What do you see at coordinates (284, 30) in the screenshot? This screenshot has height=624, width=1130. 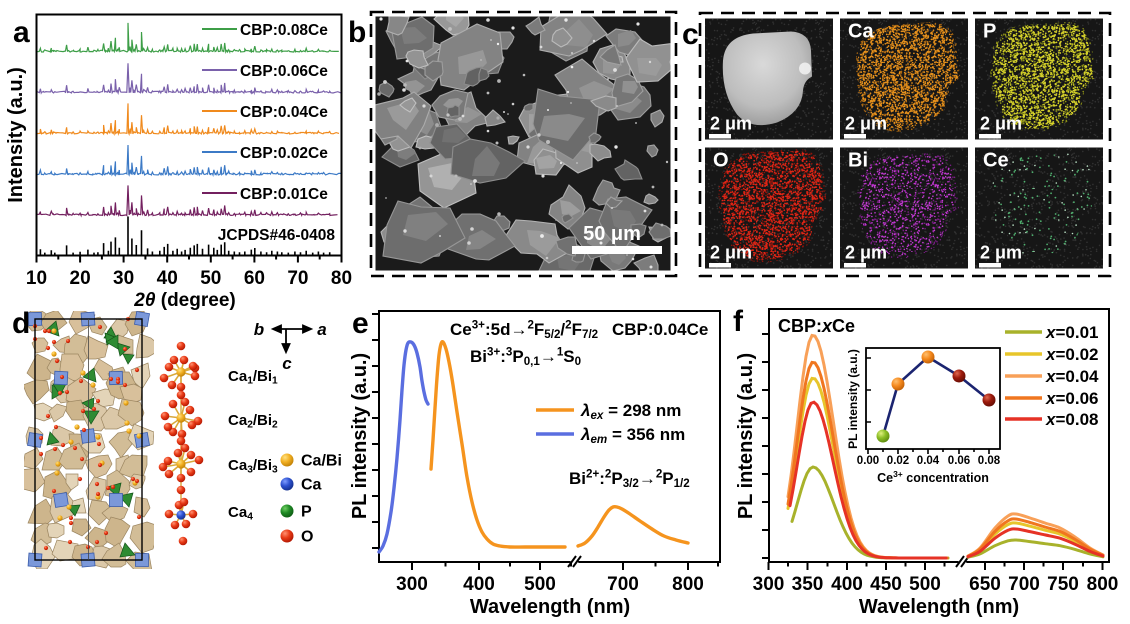 I see `svg-text: CBP:0.08Ce` at bounding box center [284, 30].